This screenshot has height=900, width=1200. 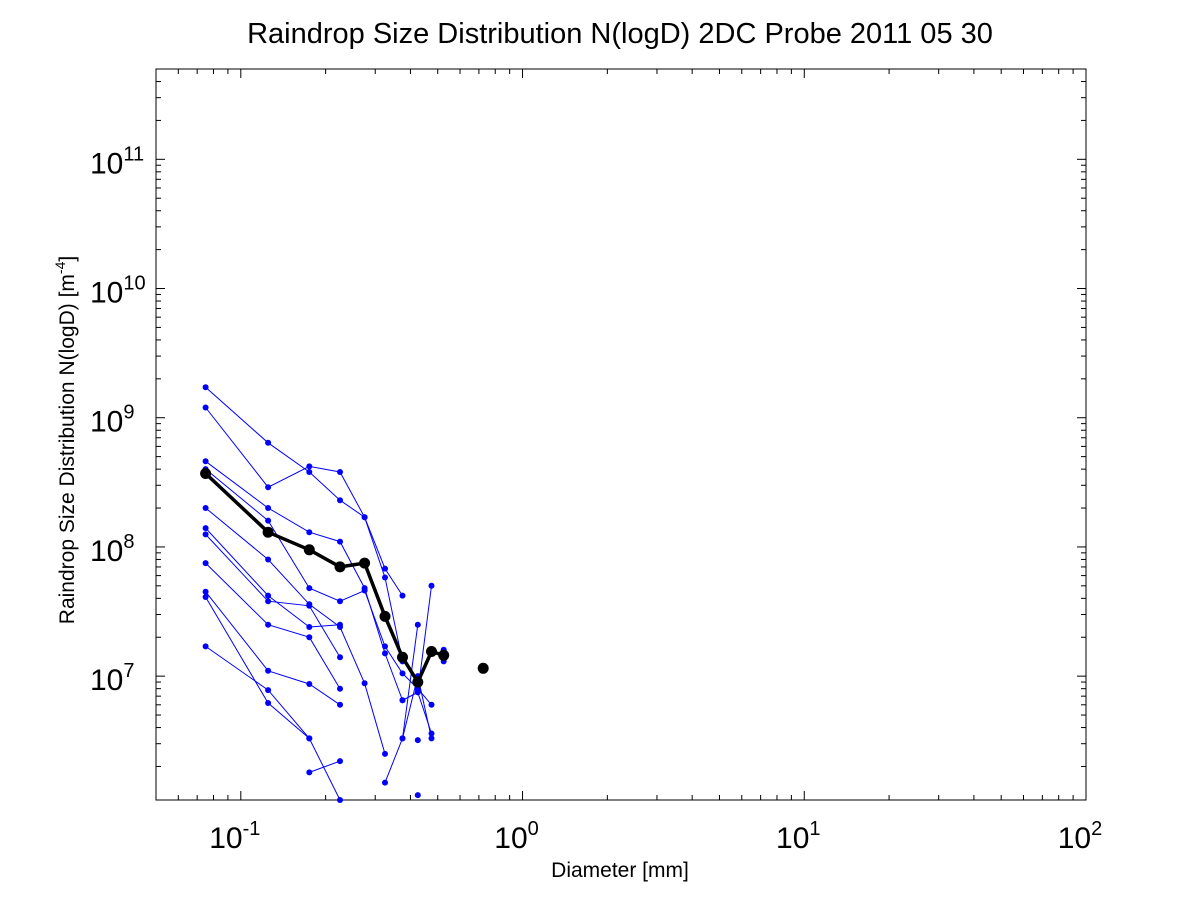 What do you see at coordinates (1080, 836) in the screenshot?
I see `x-tick-label: 10²` at bounding box center [1080, 836].